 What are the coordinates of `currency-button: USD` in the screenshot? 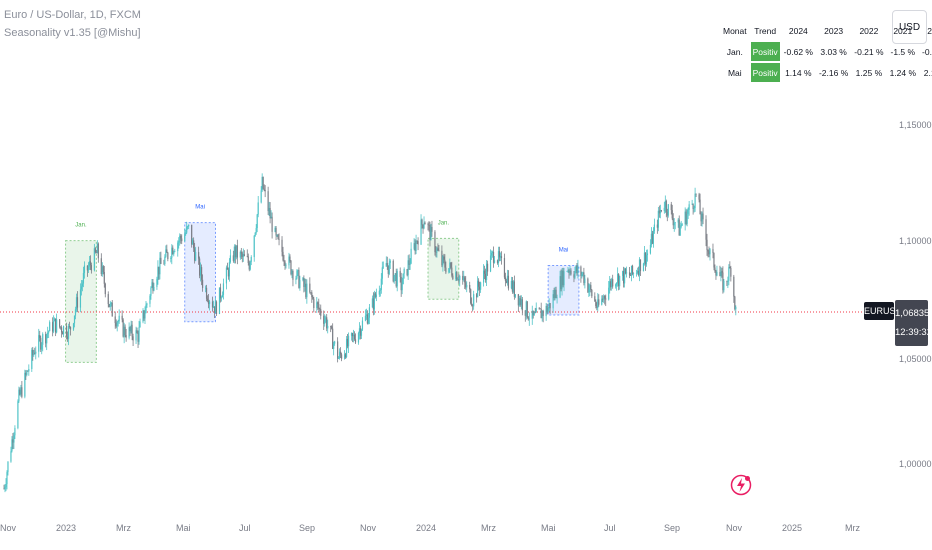 It's located at (909, 27).